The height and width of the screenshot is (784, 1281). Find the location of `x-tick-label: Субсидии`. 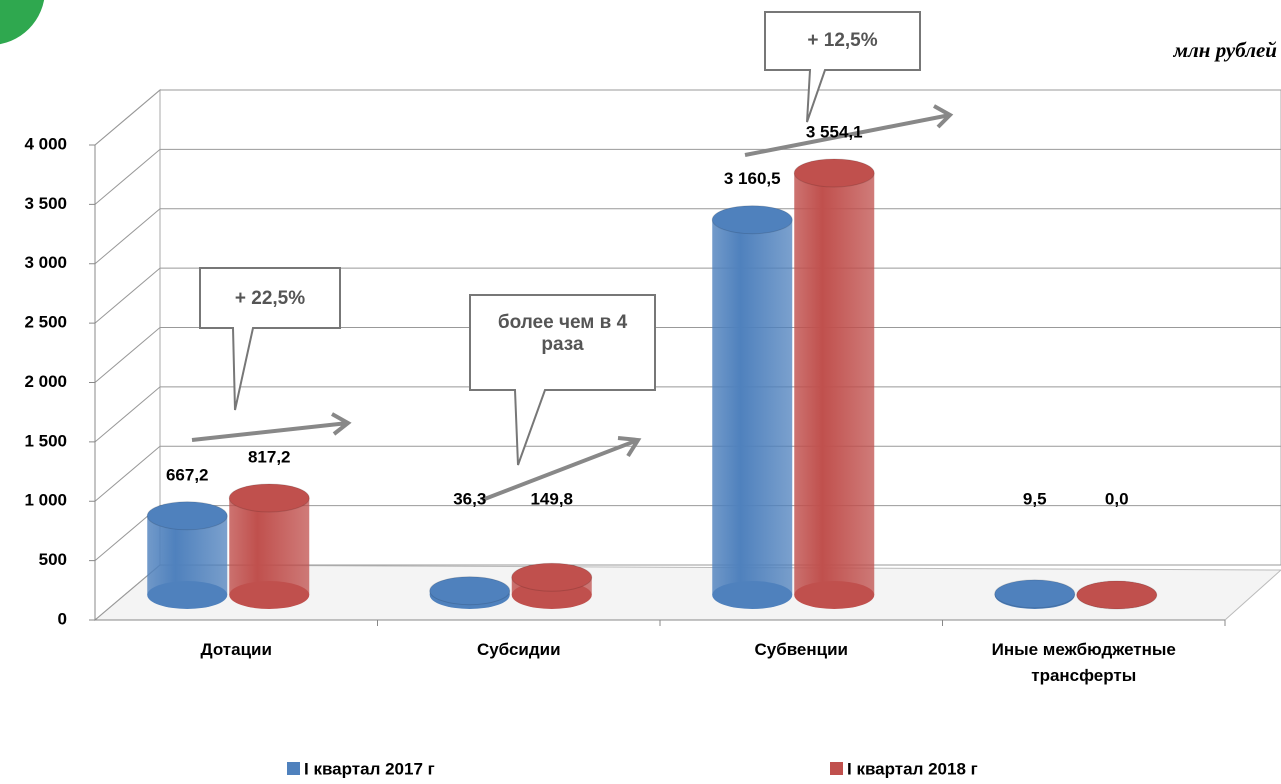

x-tick-label: Субсидии is located at coordinates (518, 649).